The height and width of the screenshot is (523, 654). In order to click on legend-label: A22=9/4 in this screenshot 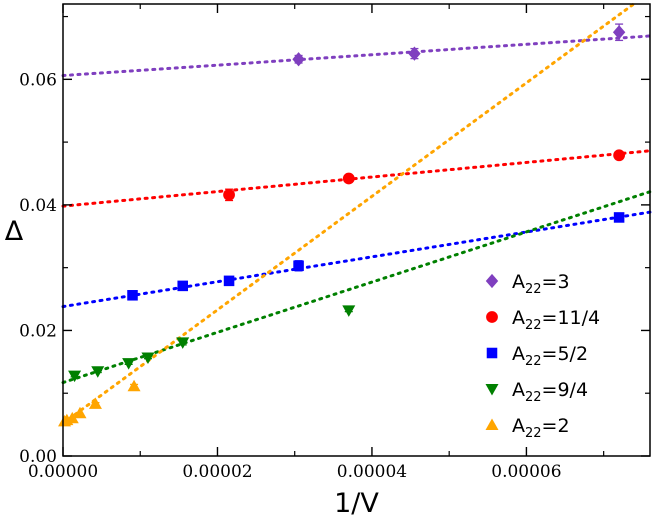, I will do `click(550, 392)`.